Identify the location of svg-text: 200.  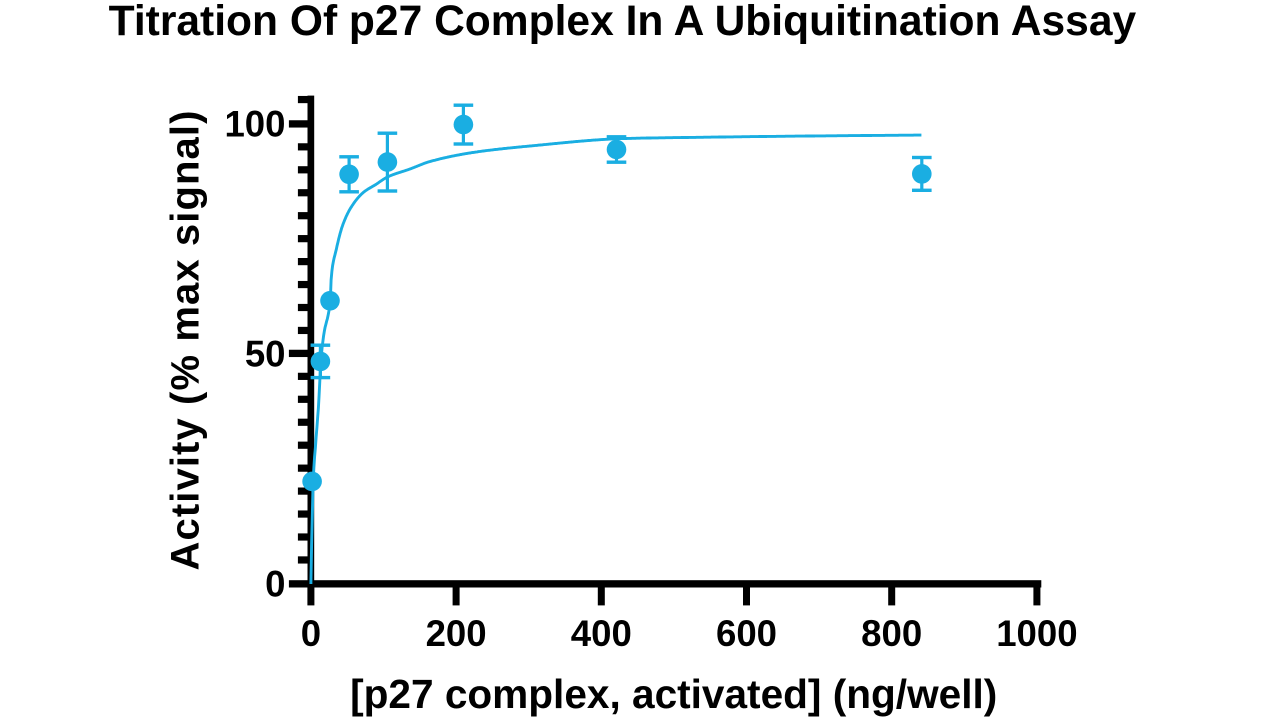
(456, 633).